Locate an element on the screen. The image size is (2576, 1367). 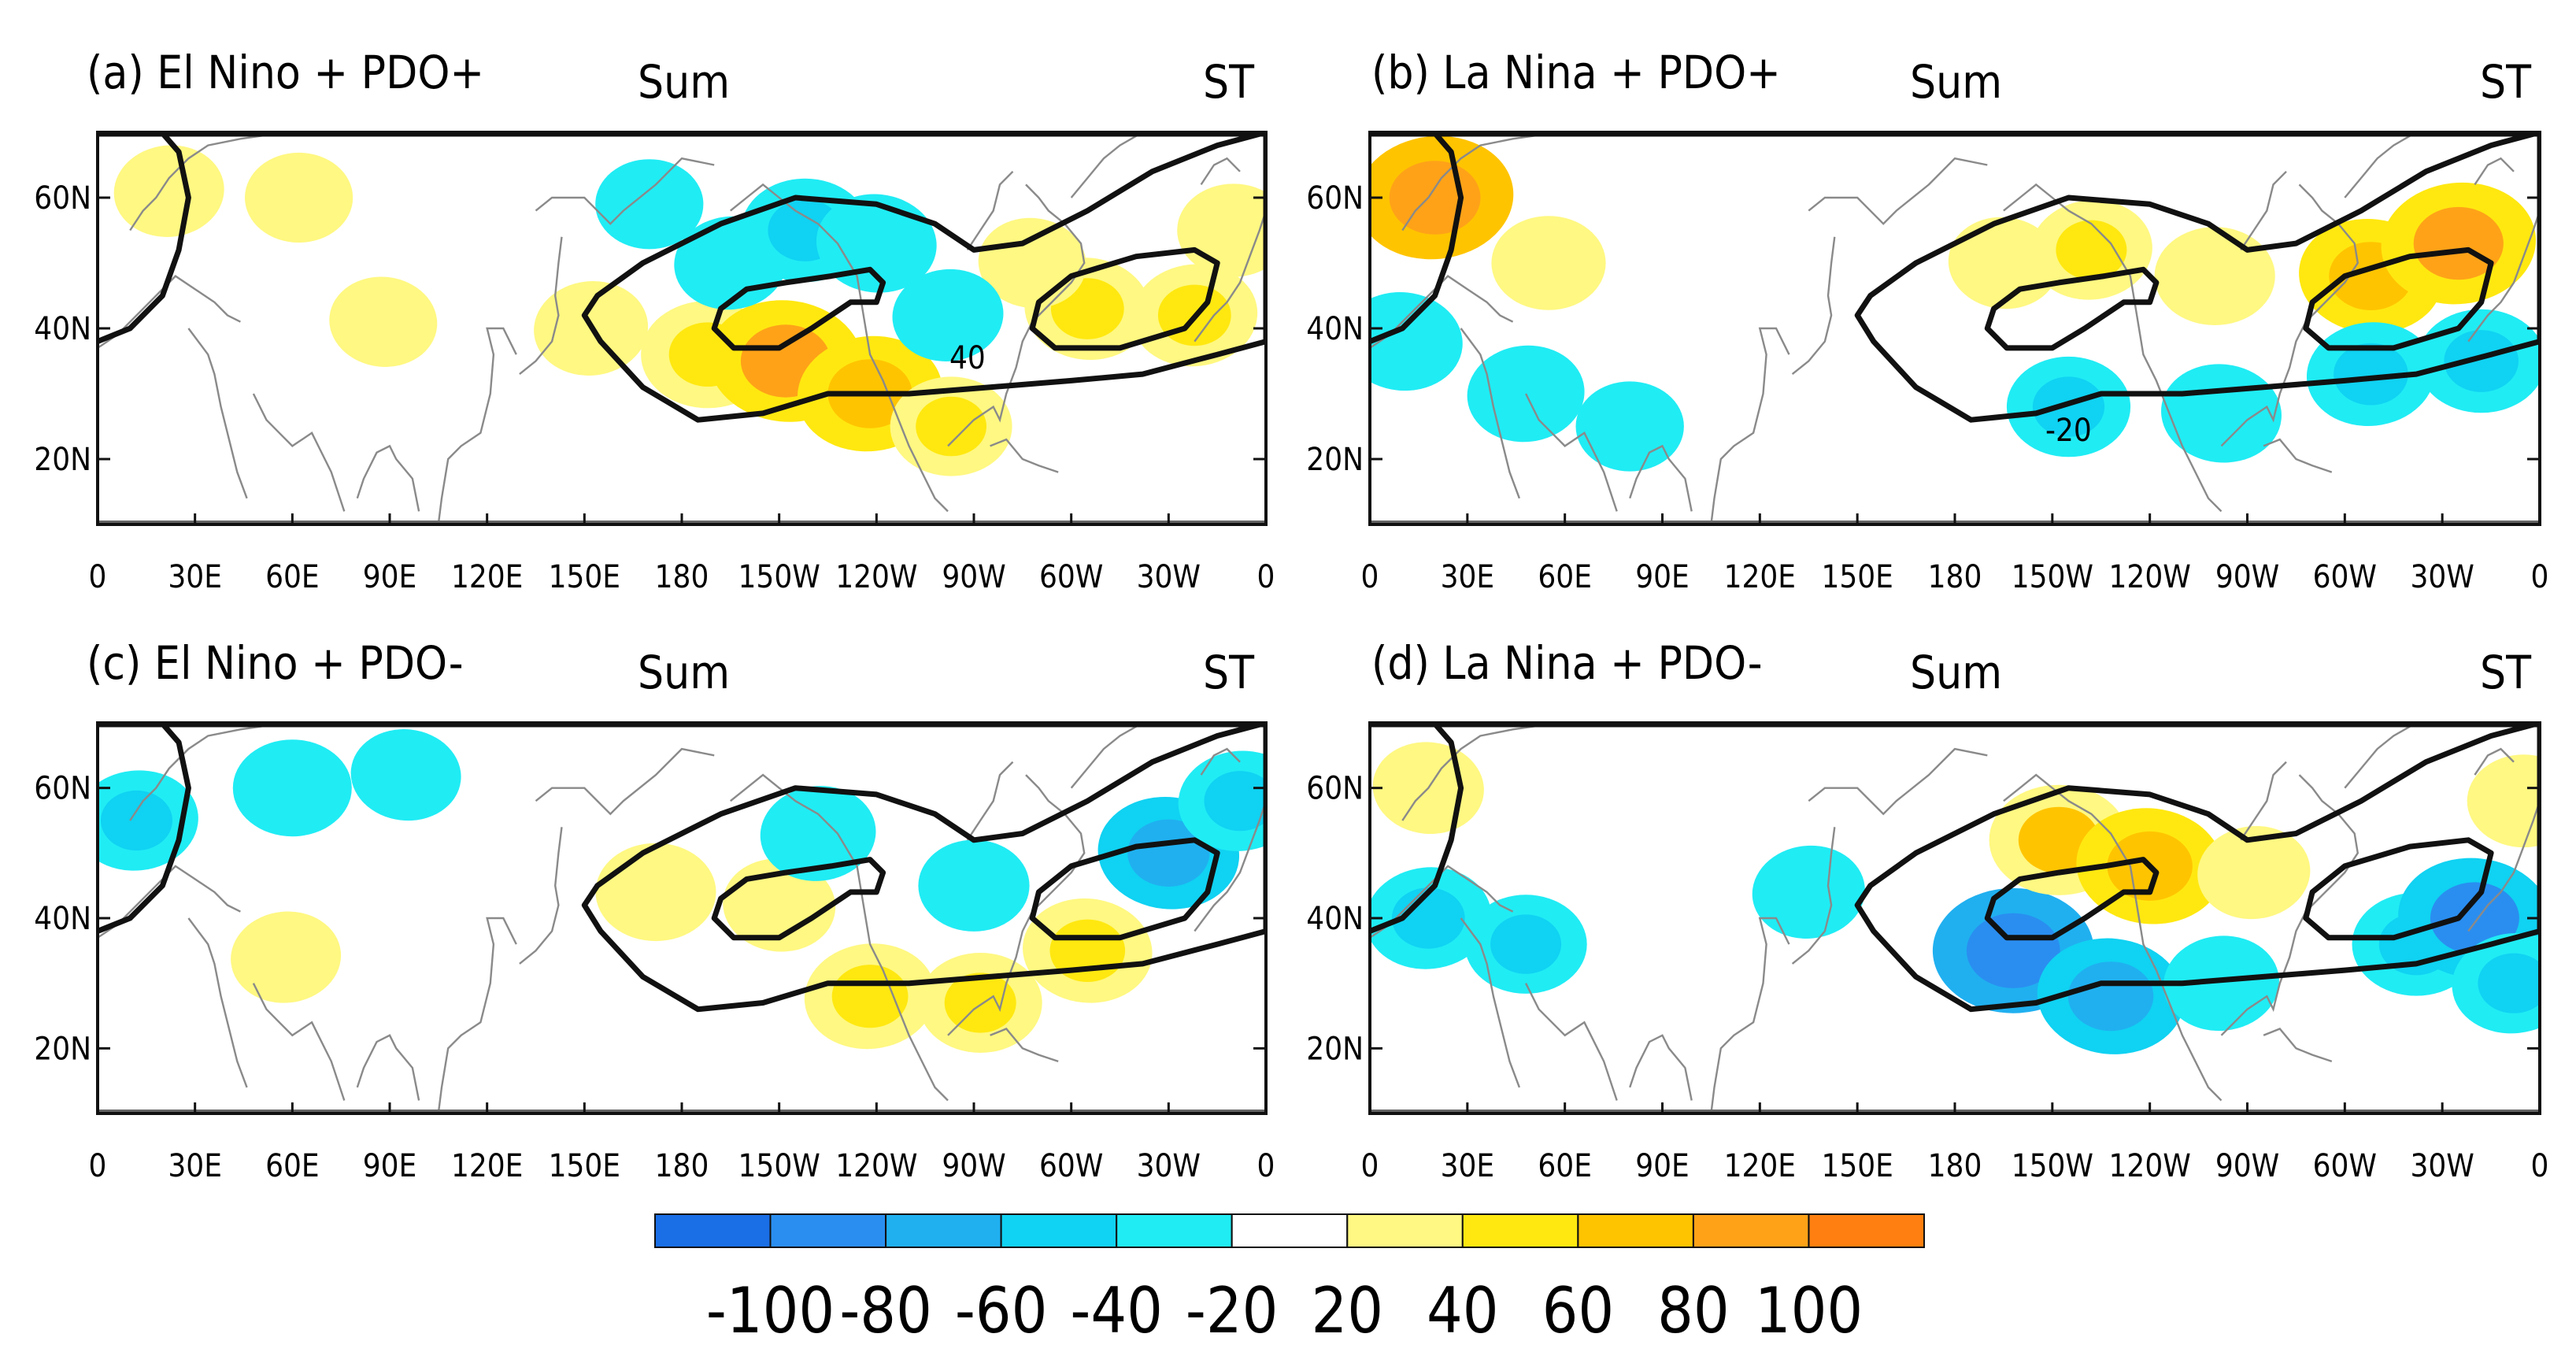
x-tick-label: 60W is located at coordinates (2345, 577).